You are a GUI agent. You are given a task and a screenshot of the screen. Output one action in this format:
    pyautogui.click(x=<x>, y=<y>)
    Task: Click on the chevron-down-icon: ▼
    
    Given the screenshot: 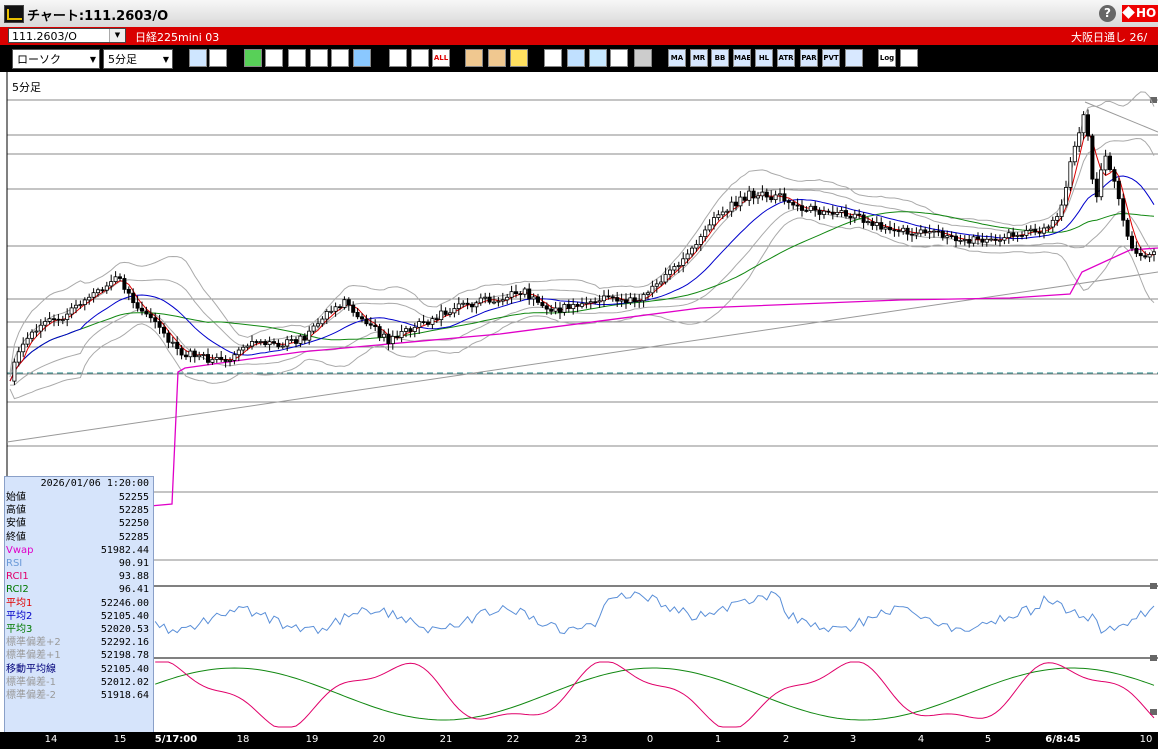 What is the action you would take?
    pyautogui.click(x=117, y=35)
    